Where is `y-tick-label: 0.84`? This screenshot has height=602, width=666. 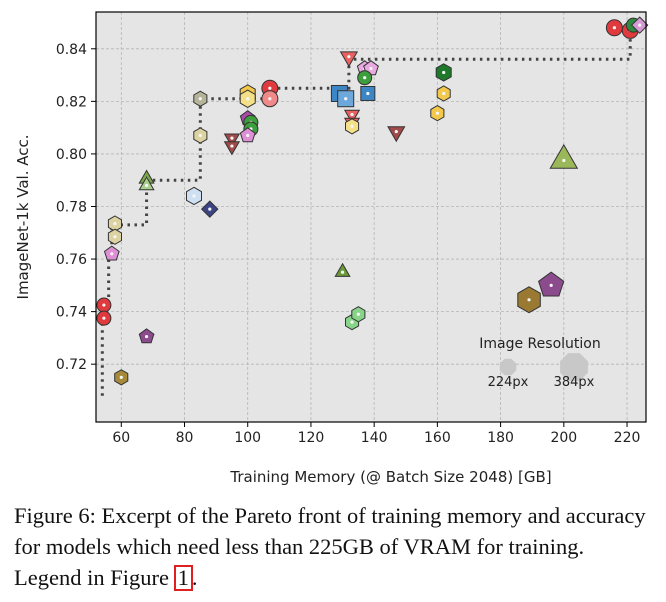 y-tick-label: 0.84 is located at coordinates (71, 50).